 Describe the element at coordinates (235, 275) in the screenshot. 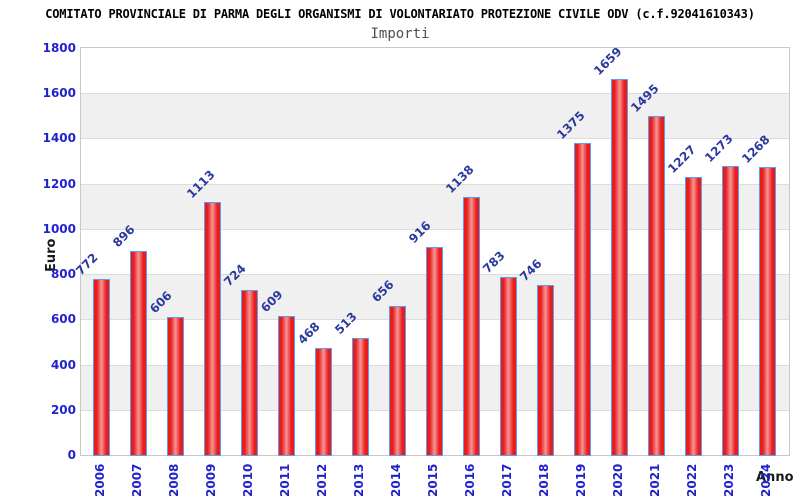

I see `bar-value-label: 724` at that location.